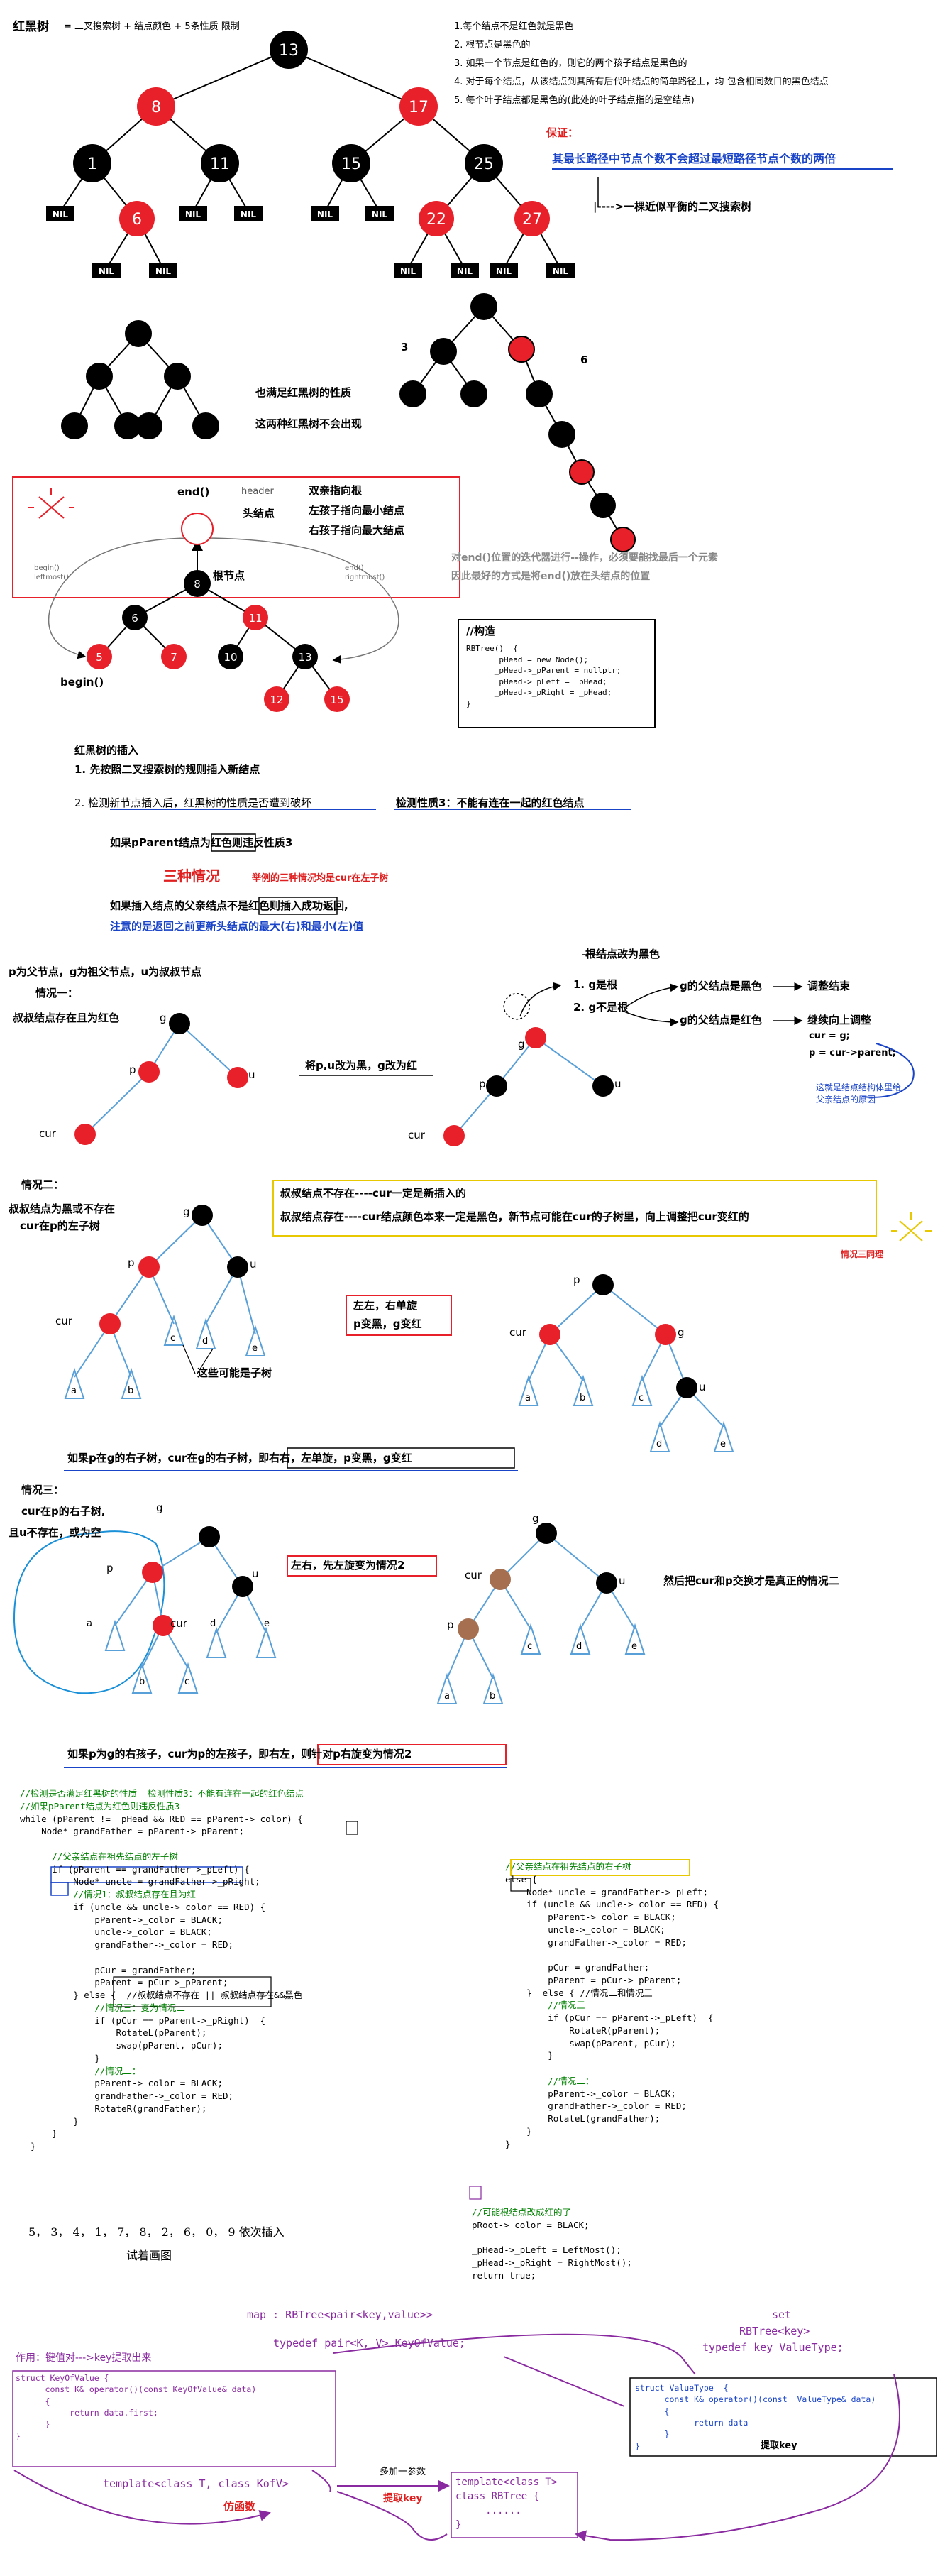 The image size is (950, 2576). I want to click on satisfies-note: 也满足红黑树的性质, so click(303, 392).